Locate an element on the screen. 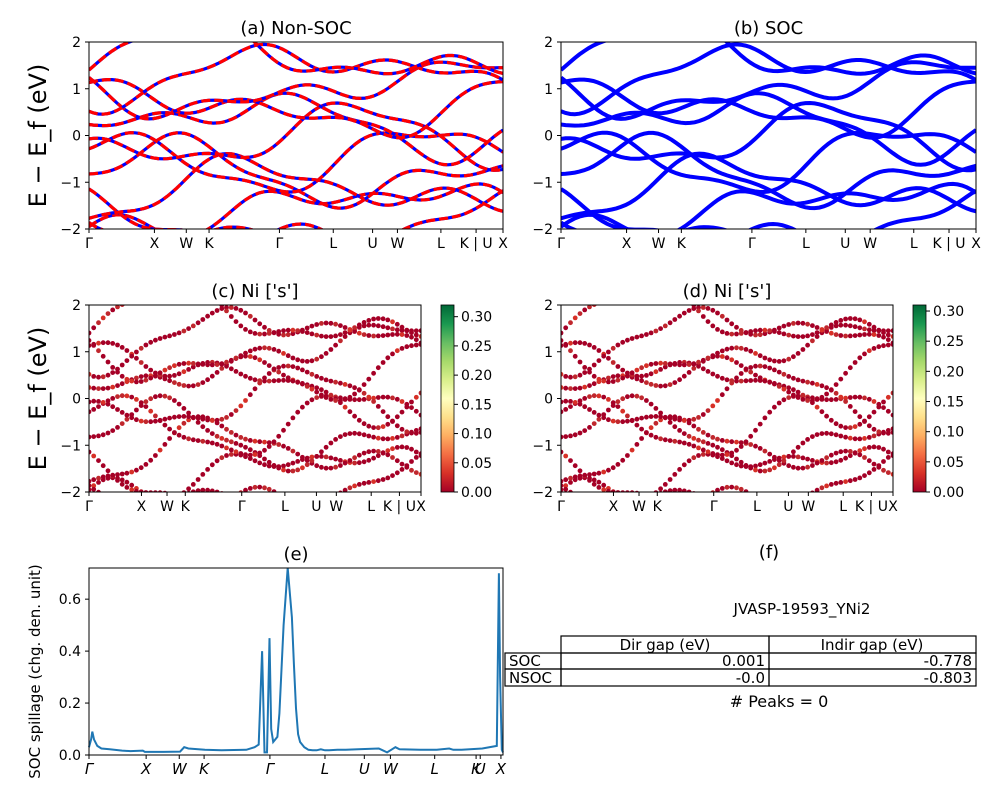 The image size is (1000, 800). band-6-markers is located at coordinates (727, 425).